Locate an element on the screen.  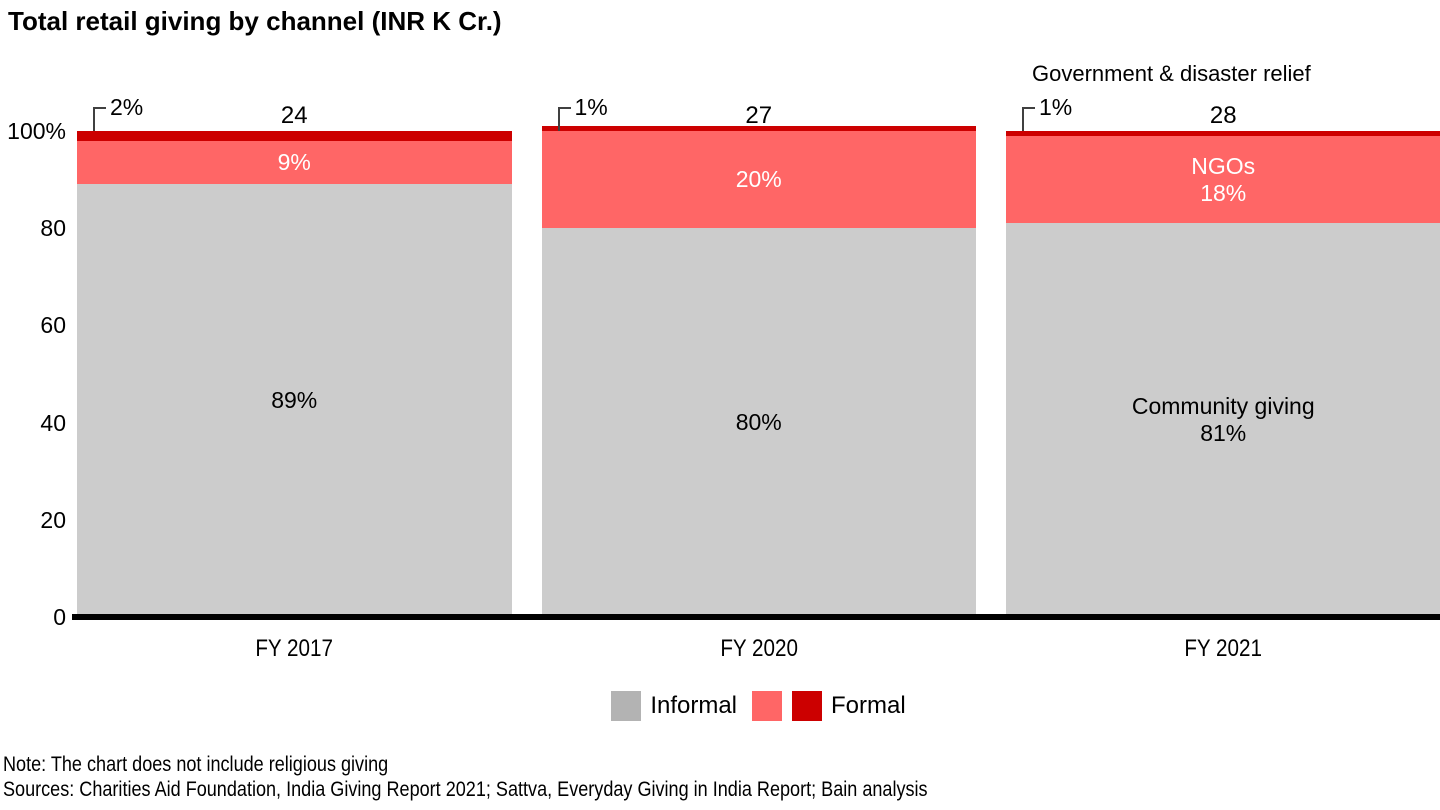
x-axis-line is located at coordinates (756, 617).